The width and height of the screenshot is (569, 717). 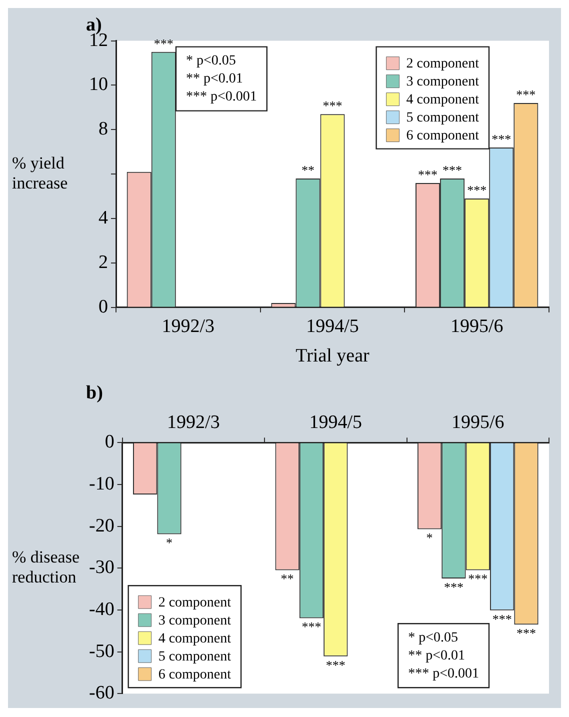 I want to click on chart-title: b), so click(x=94, y=393).